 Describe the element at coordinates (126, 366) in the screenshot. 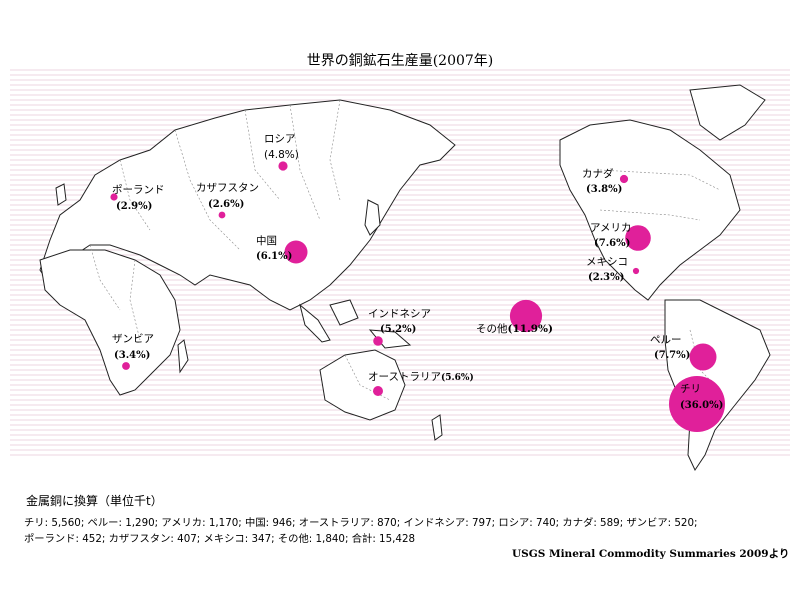

I see `zambia-bubble` at that location.